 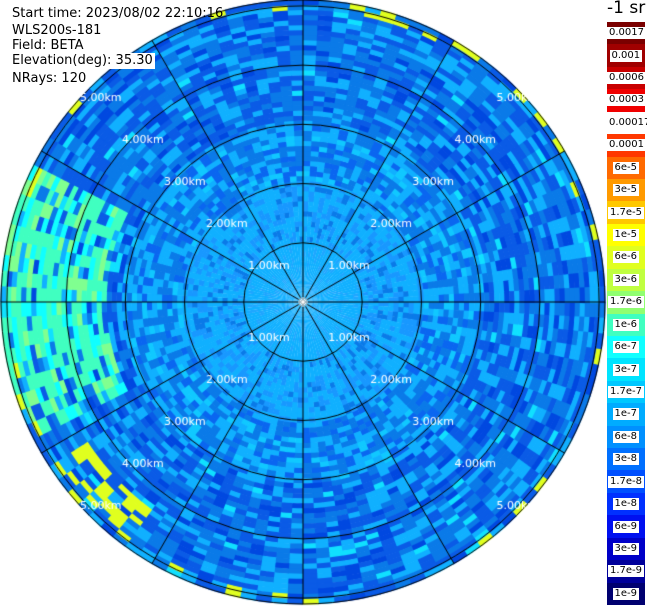 What do you see at coordinates (625, 190) in the screenshot?
I see `legend-label: 3e-5` at bounding box center [625, 190].